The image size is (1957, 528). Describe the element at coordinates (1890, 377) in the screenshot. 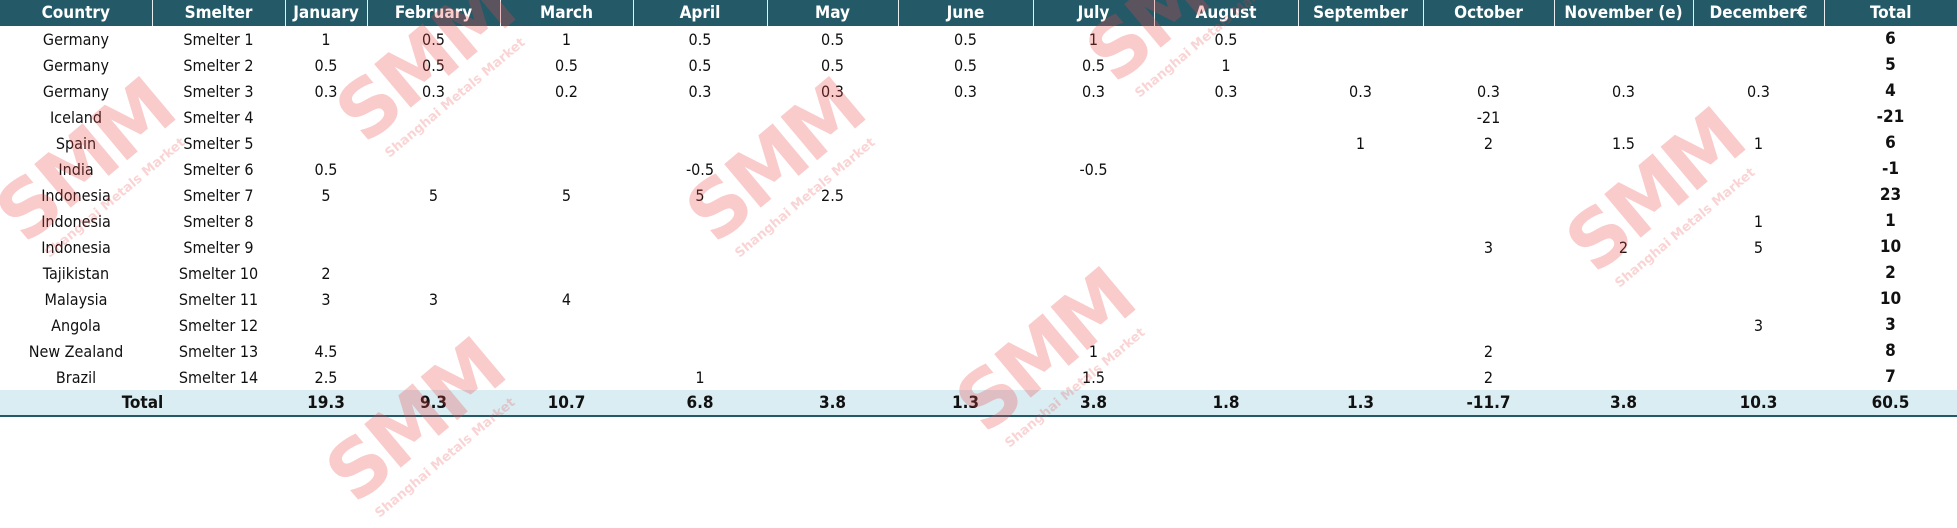

I see `row-total-cell: 7` at that location.